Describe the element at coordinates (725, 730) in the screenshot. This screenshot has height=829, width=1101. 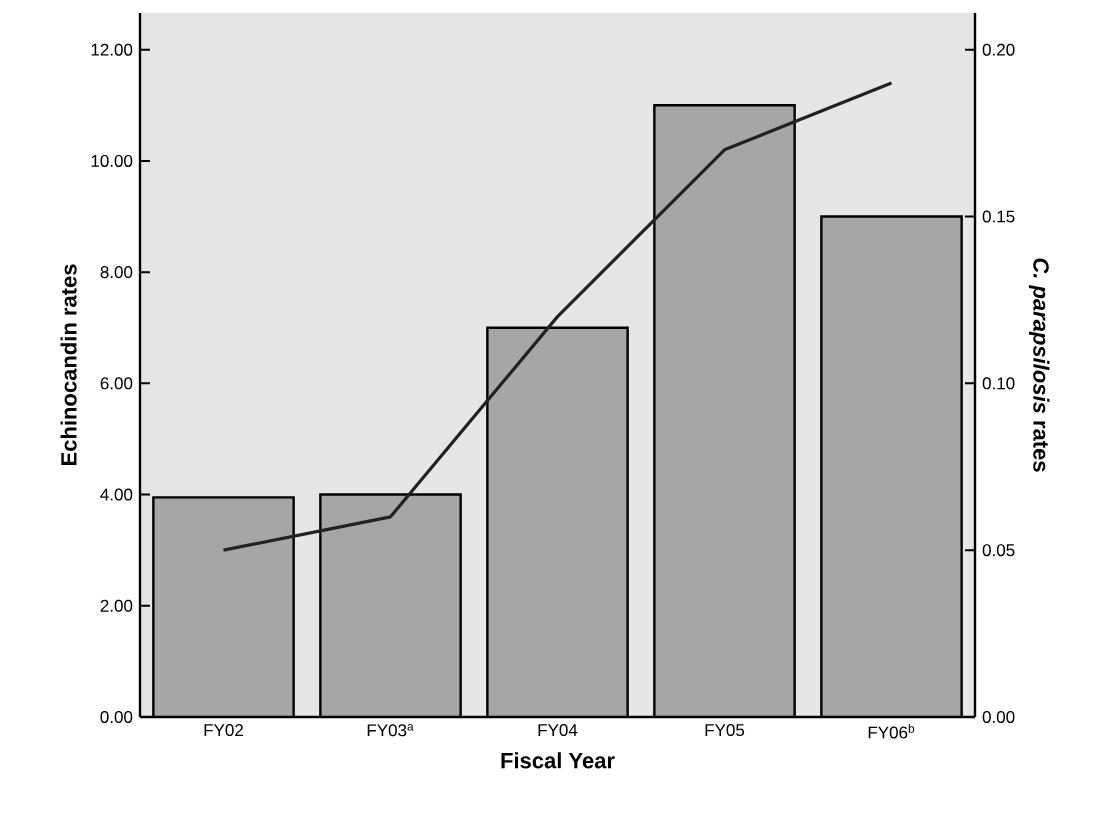
I see `x-tick-label: FY05` at that location.